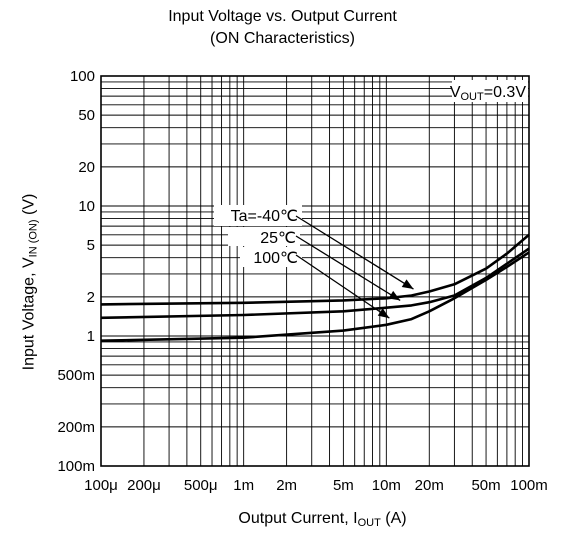  Describe the element at coordinates (86, 115) in the screenshot. I see `y-tick-label: 50` at that location.